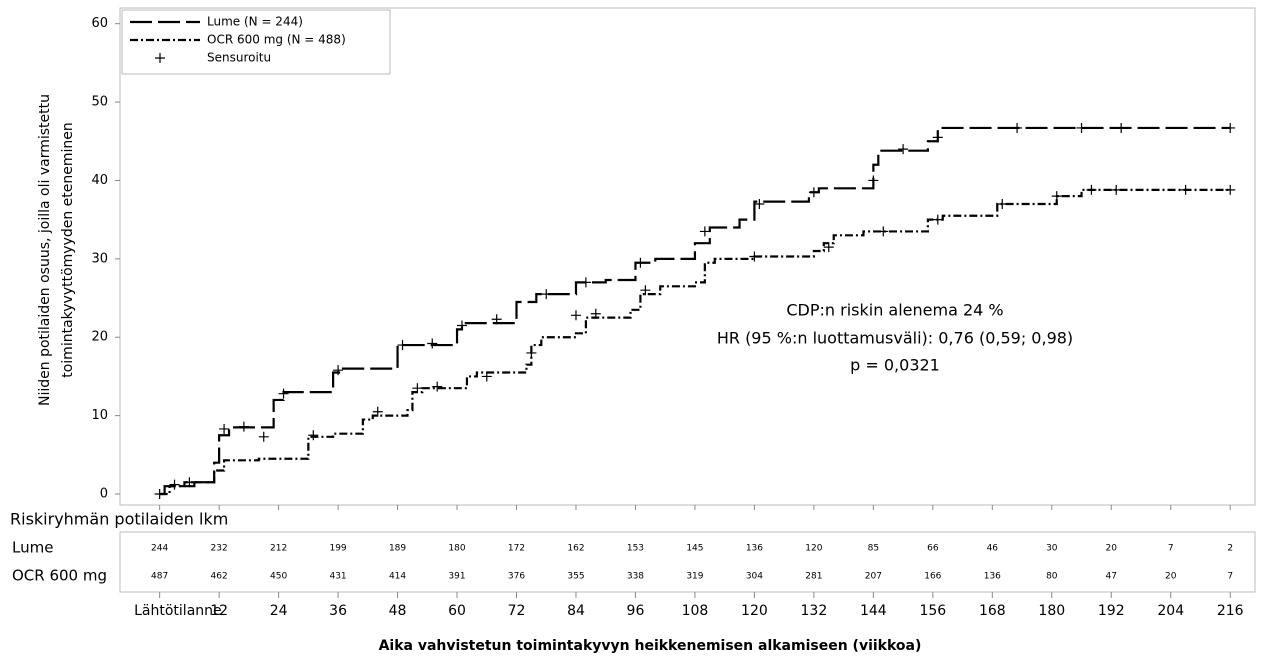 This screenshot has width=1269, height=659. Describe the element at coordinates (814, 611) in the screenshot. I see `x-tick-label: 132` at that location.